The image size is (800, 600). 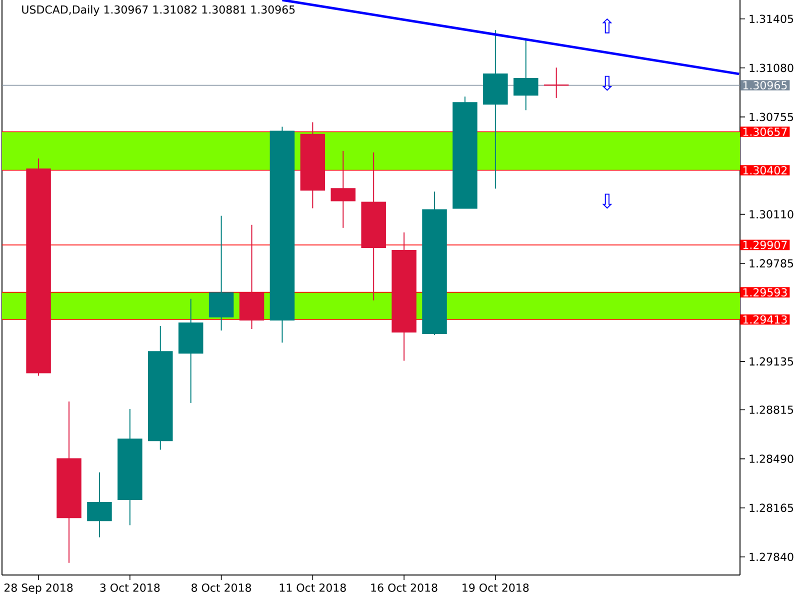 What do you see at coordinates (404, 588) in the screenshot?
I see `x-tick-label: 16 Oct 2018` at bounding box center [404, 588].